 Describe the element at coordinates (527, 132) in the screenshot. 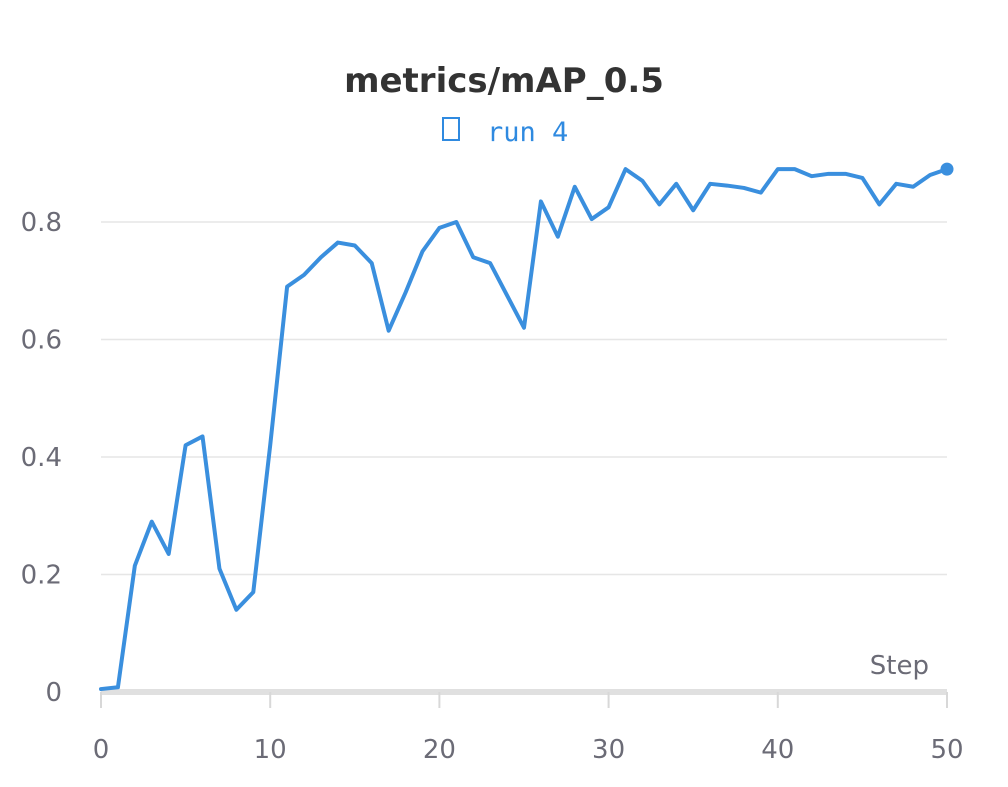

I see `legend-entry-label: run 4` at that location.